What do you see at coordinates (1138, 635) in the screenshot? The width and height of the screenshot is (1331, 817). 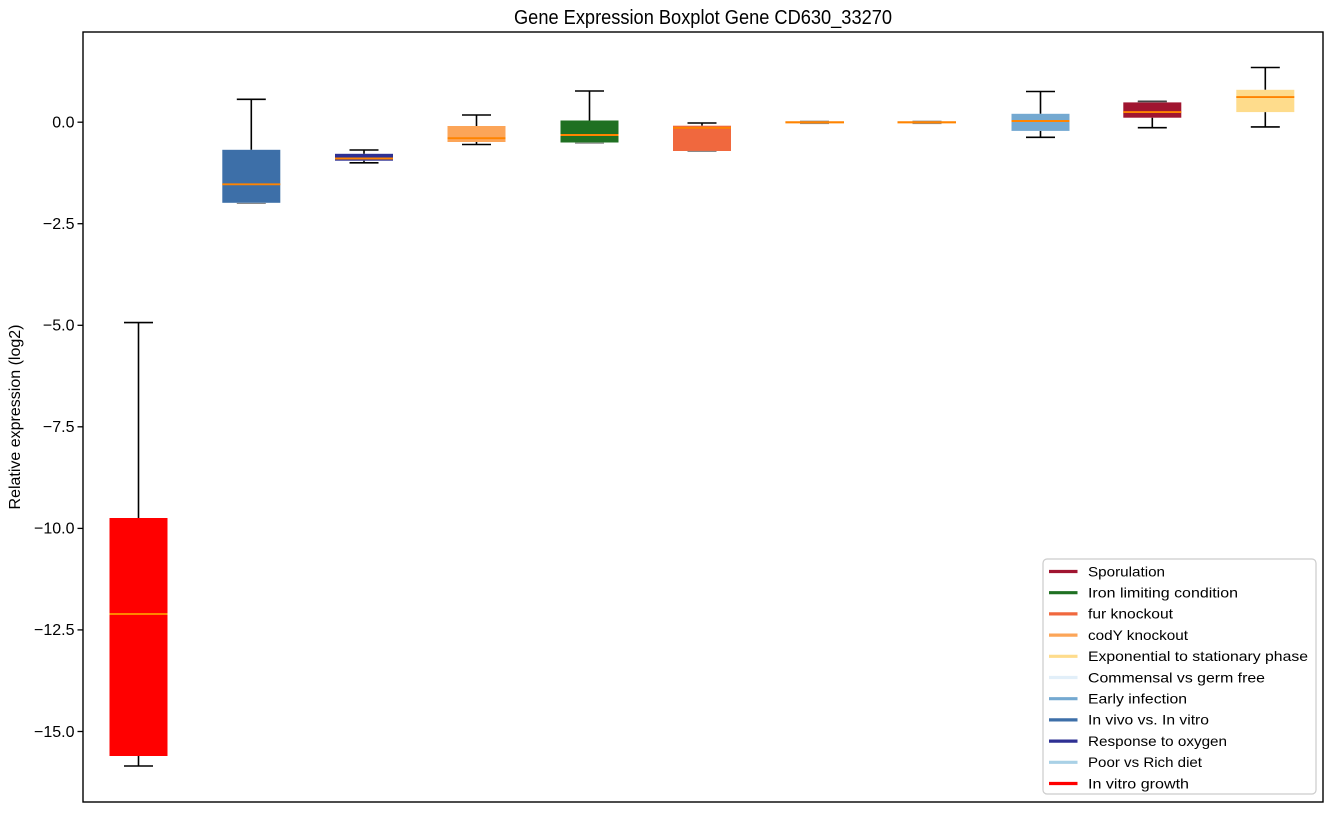 I see `svg-text: codY knockout` at bounding box center [1138, 635].